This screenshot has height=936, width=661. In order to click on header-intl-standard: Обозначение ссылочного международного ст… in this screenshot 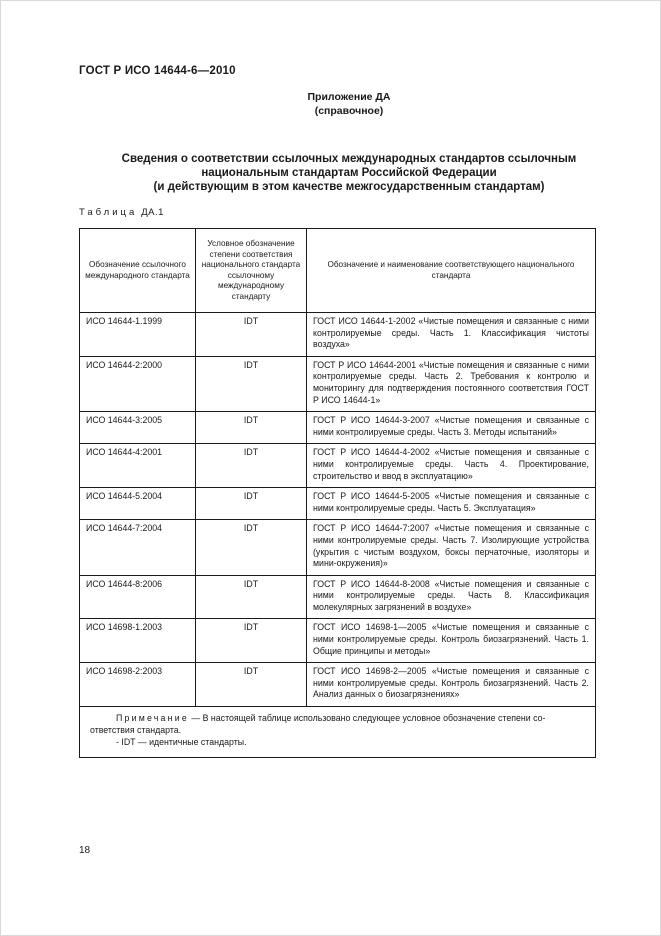, I will do `click(137, 270)`.